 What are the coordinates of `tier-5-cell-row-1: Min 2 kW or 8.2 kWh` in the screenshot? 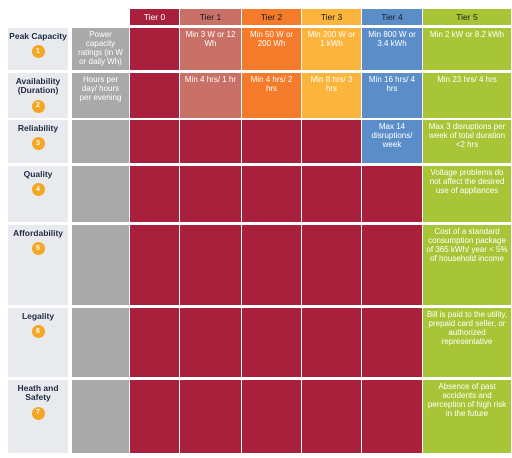 It's located at (467, 49).